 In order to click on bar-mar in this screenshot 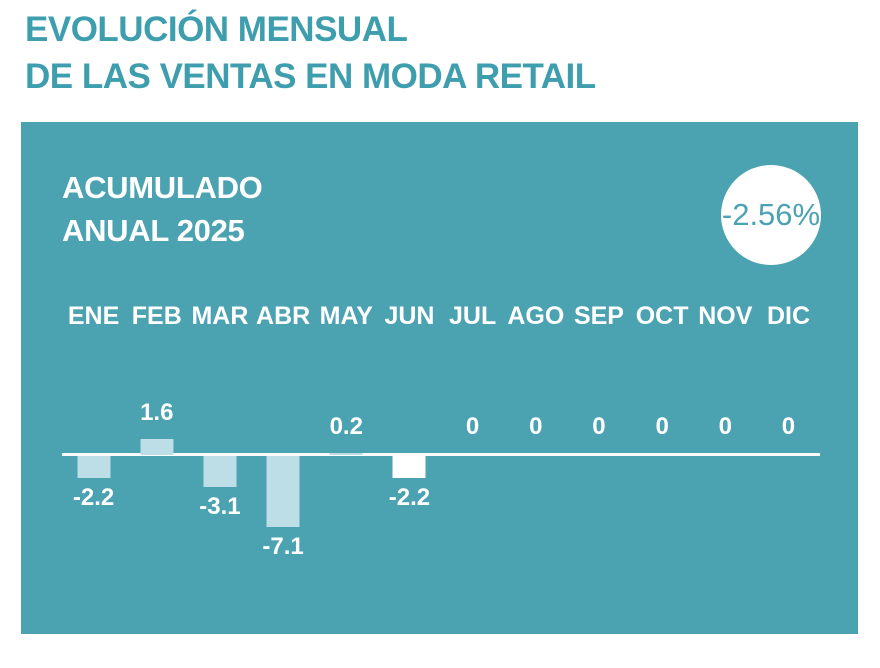, I will do `click(220, 471)`.